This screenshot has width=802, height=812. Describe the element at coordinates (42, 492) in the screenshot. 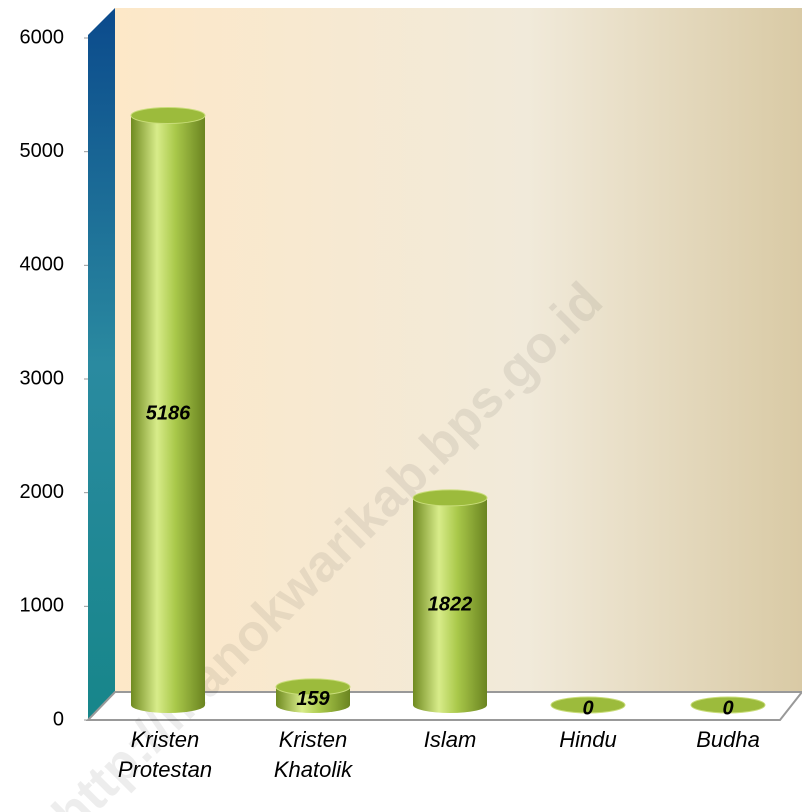

I see `y-tick-label: 2000` at that location.